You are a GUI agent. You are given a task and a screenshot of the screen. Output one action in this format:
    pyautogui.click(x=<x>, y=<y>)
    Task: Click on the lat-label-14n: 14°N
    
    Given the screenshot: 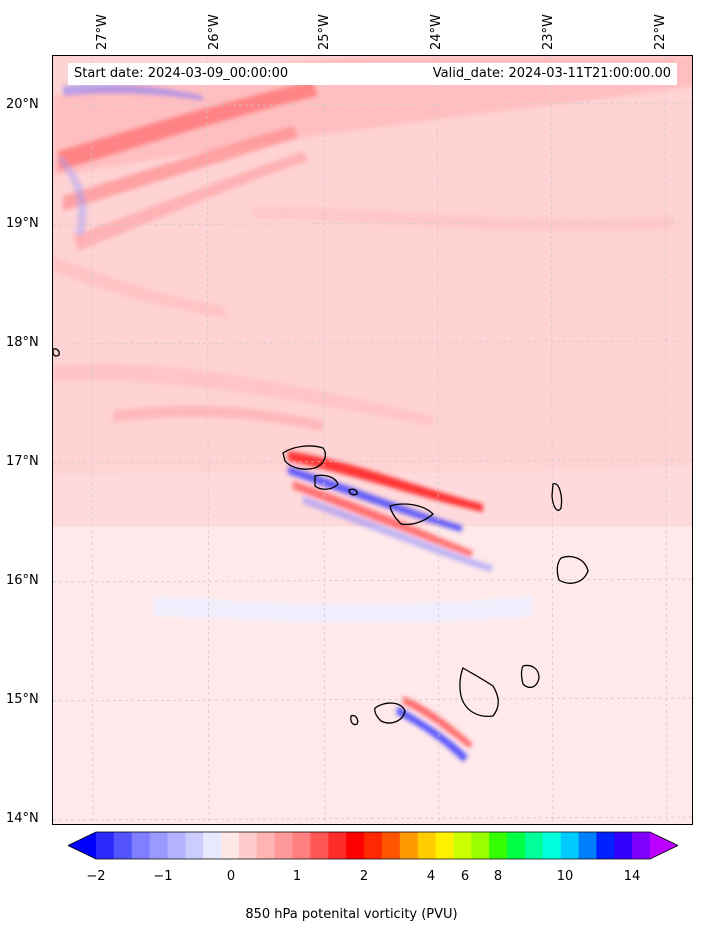 What is the action you would take?
    pyautogui.click(x=22, y=818)
    